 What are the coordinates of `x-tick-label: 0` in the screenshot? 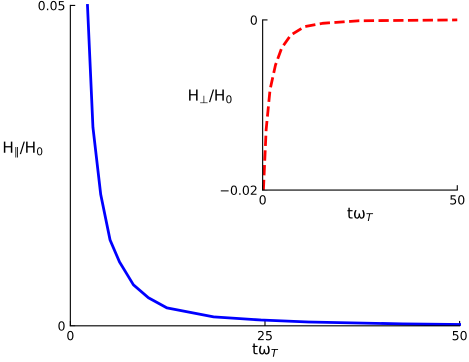 It's located at (70, 335).